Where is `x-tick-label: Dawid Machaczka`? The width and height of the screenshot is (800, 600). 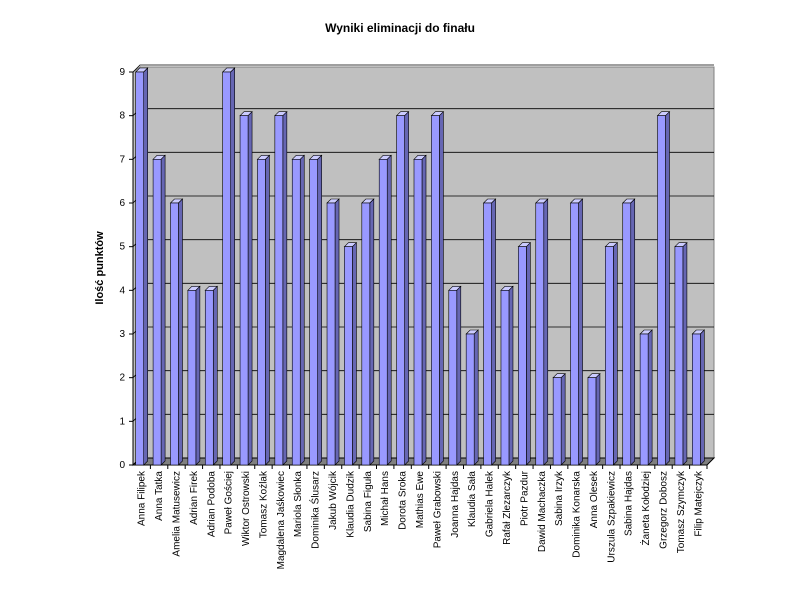 x-tick-label: Dawid Machaczka is located at coordinates (542, 512).